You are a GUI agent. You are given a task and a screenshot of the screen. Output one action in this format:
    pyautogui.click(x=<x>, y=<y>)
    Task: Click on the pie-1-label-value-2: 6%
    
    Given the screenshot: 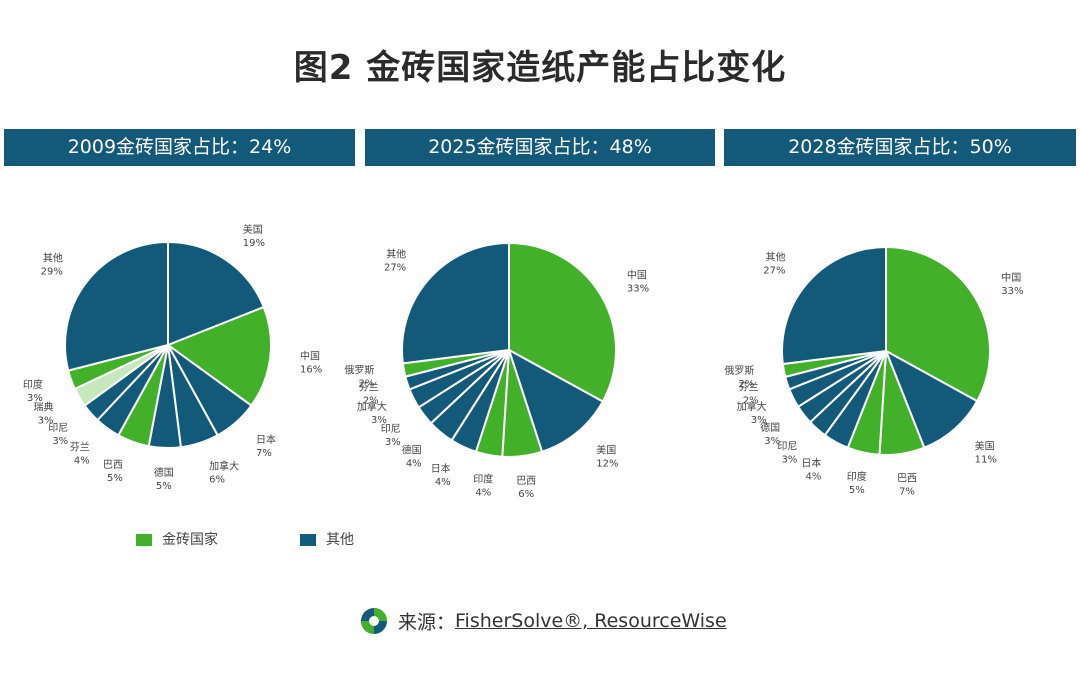 What is the action you would take?
    pyautogui.click(x=526, y=494)
    